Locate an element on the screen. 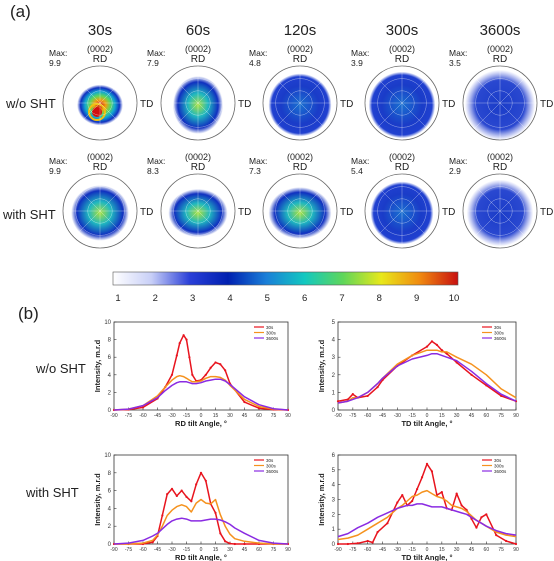 Image resolution: width=554 pixels, height=561 pixels. x-axis-label: TD tilt Angle, ° is located at coordinates (426, 423).